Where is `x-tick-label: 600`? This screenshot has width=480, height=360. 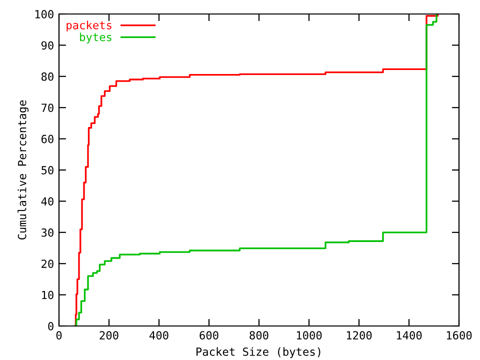
x-tick-label: 600 is located at coordinates (209, 335).